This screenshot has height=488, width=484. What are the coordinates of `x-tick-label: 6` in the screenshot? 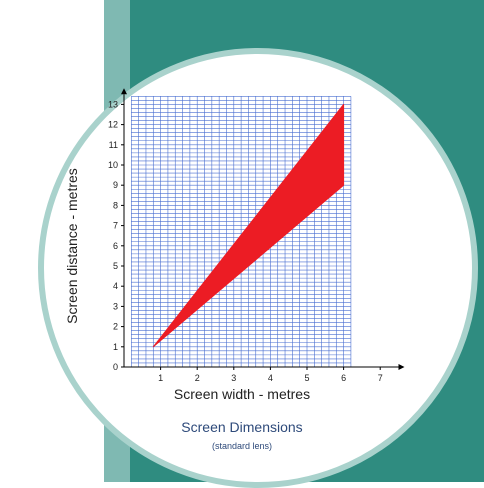 It's located at (343, 378).